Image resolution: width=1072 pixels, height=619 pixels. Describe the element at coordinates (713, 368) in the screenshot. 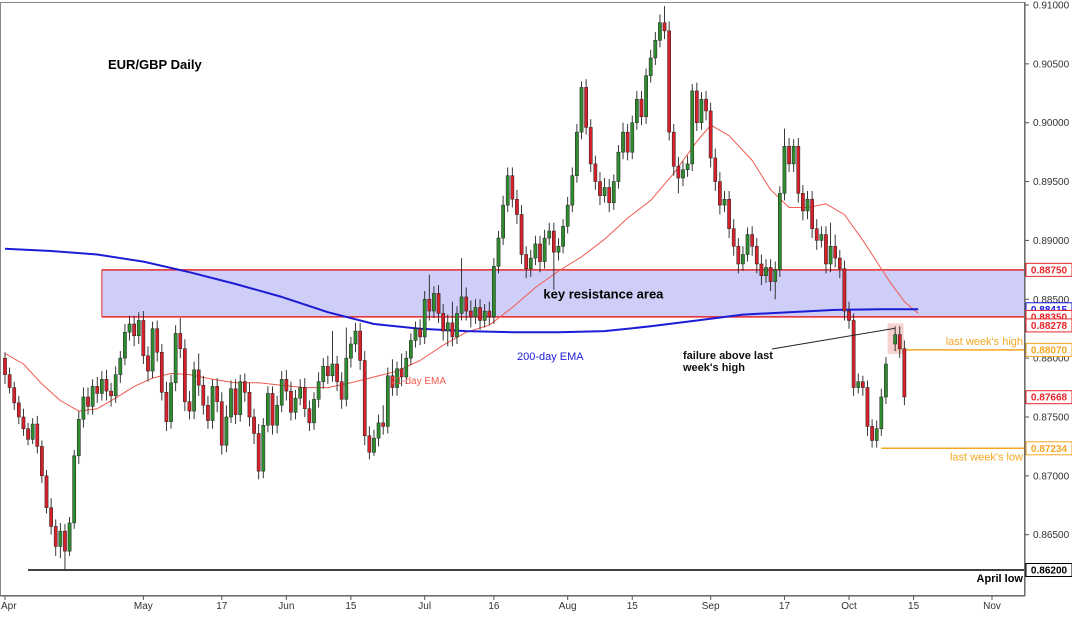

I see `failure-label-line2: week's high` at that location.